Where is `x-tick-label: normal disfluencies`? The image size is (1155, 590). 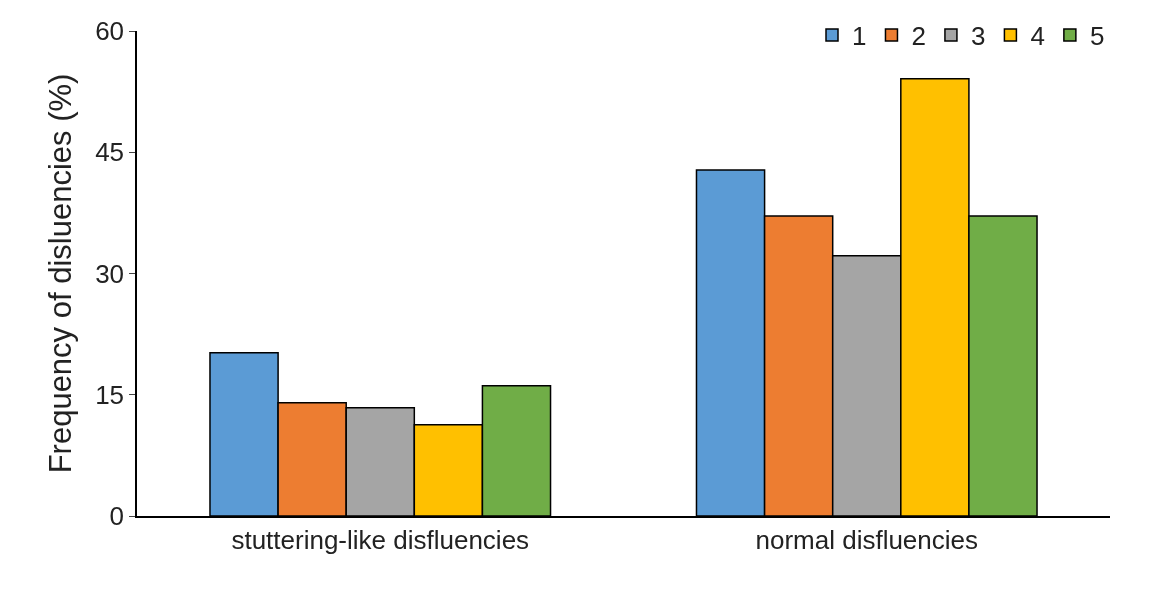
x-tick-label: normal disfluencies is located at coordinates (867, 539).